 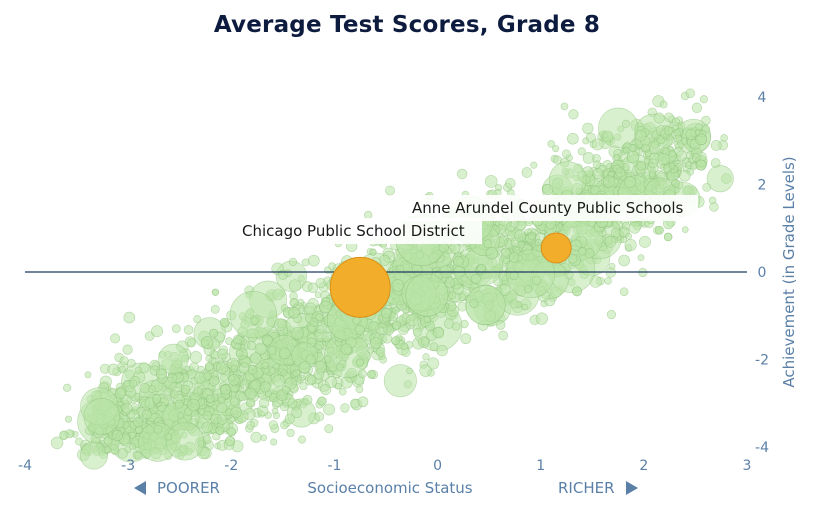 I want to click on chart-title: Average Test Scores, Grade 8, so click(x=407, y=25).